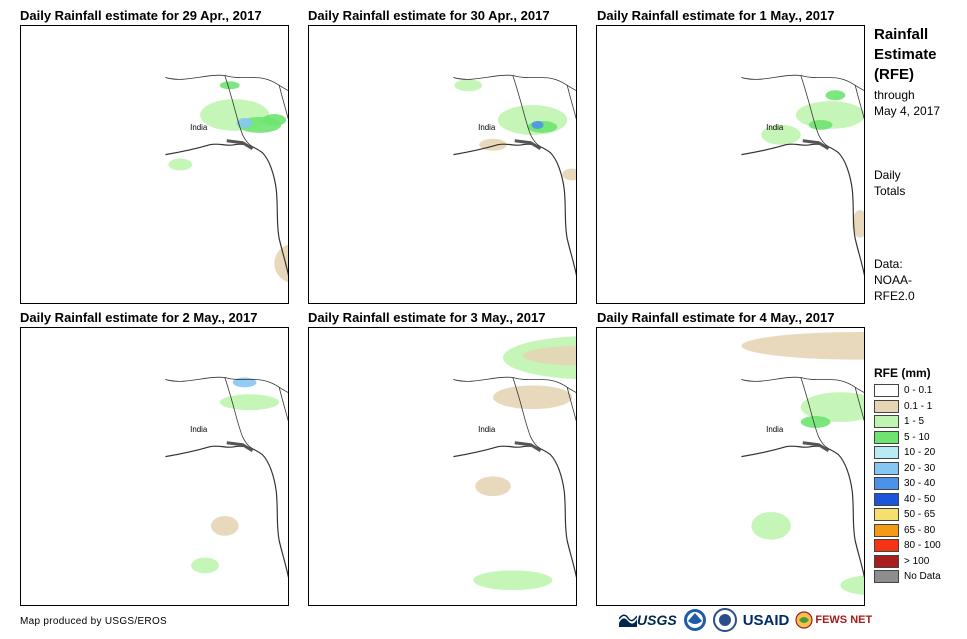 The height and width of the screenshot is (639, 967). Describe the element at coordinates (907, 546) in the screenshot. I see `legend-item: 80 - 100` at that location.